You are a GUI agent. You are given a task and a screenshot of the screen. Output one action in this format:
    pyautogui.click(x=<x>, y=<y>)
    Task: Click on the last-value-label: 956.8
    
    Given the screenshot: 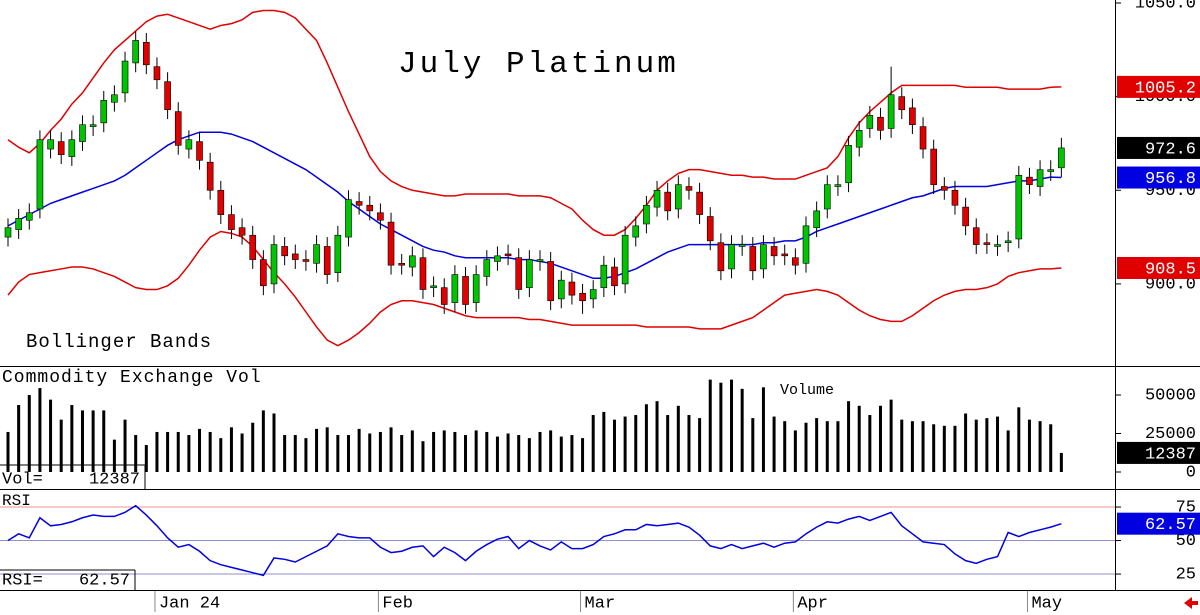 What is the action you would take?
    pyautogui.click(x=1170, y=179)
    